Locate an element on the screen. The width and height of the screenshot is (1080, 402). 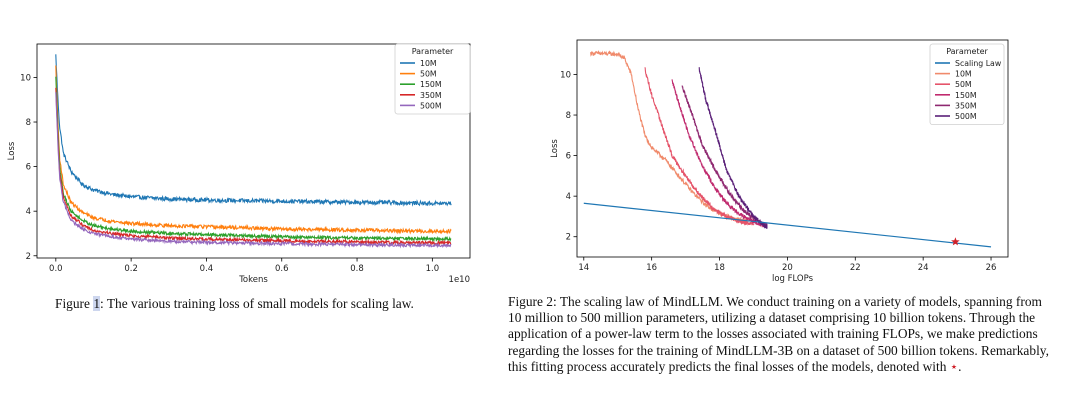
chart2-legend-label: 350M is located at coordinates (966, 105).